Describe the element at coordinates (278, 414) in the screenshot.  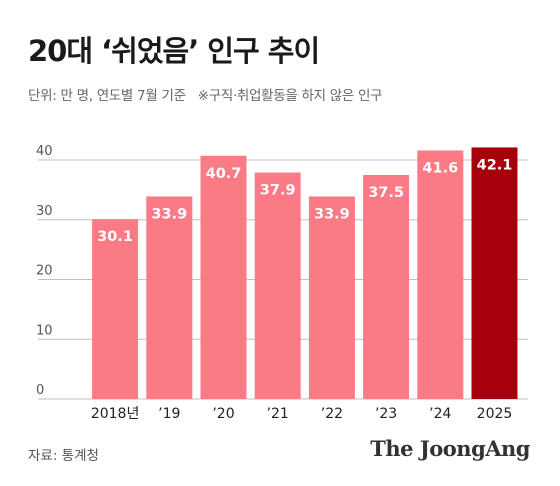
I see `x-tick-label: ’21` at that location.